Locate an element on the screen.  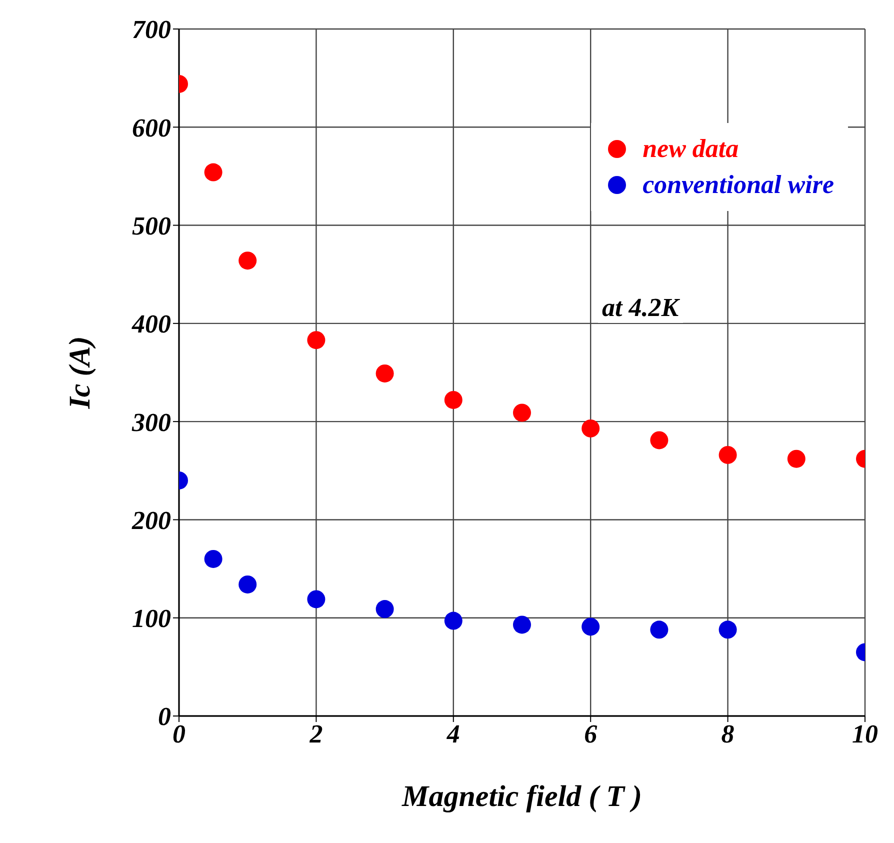
x-tick-label: 8 is located at coordinates (727, 733).